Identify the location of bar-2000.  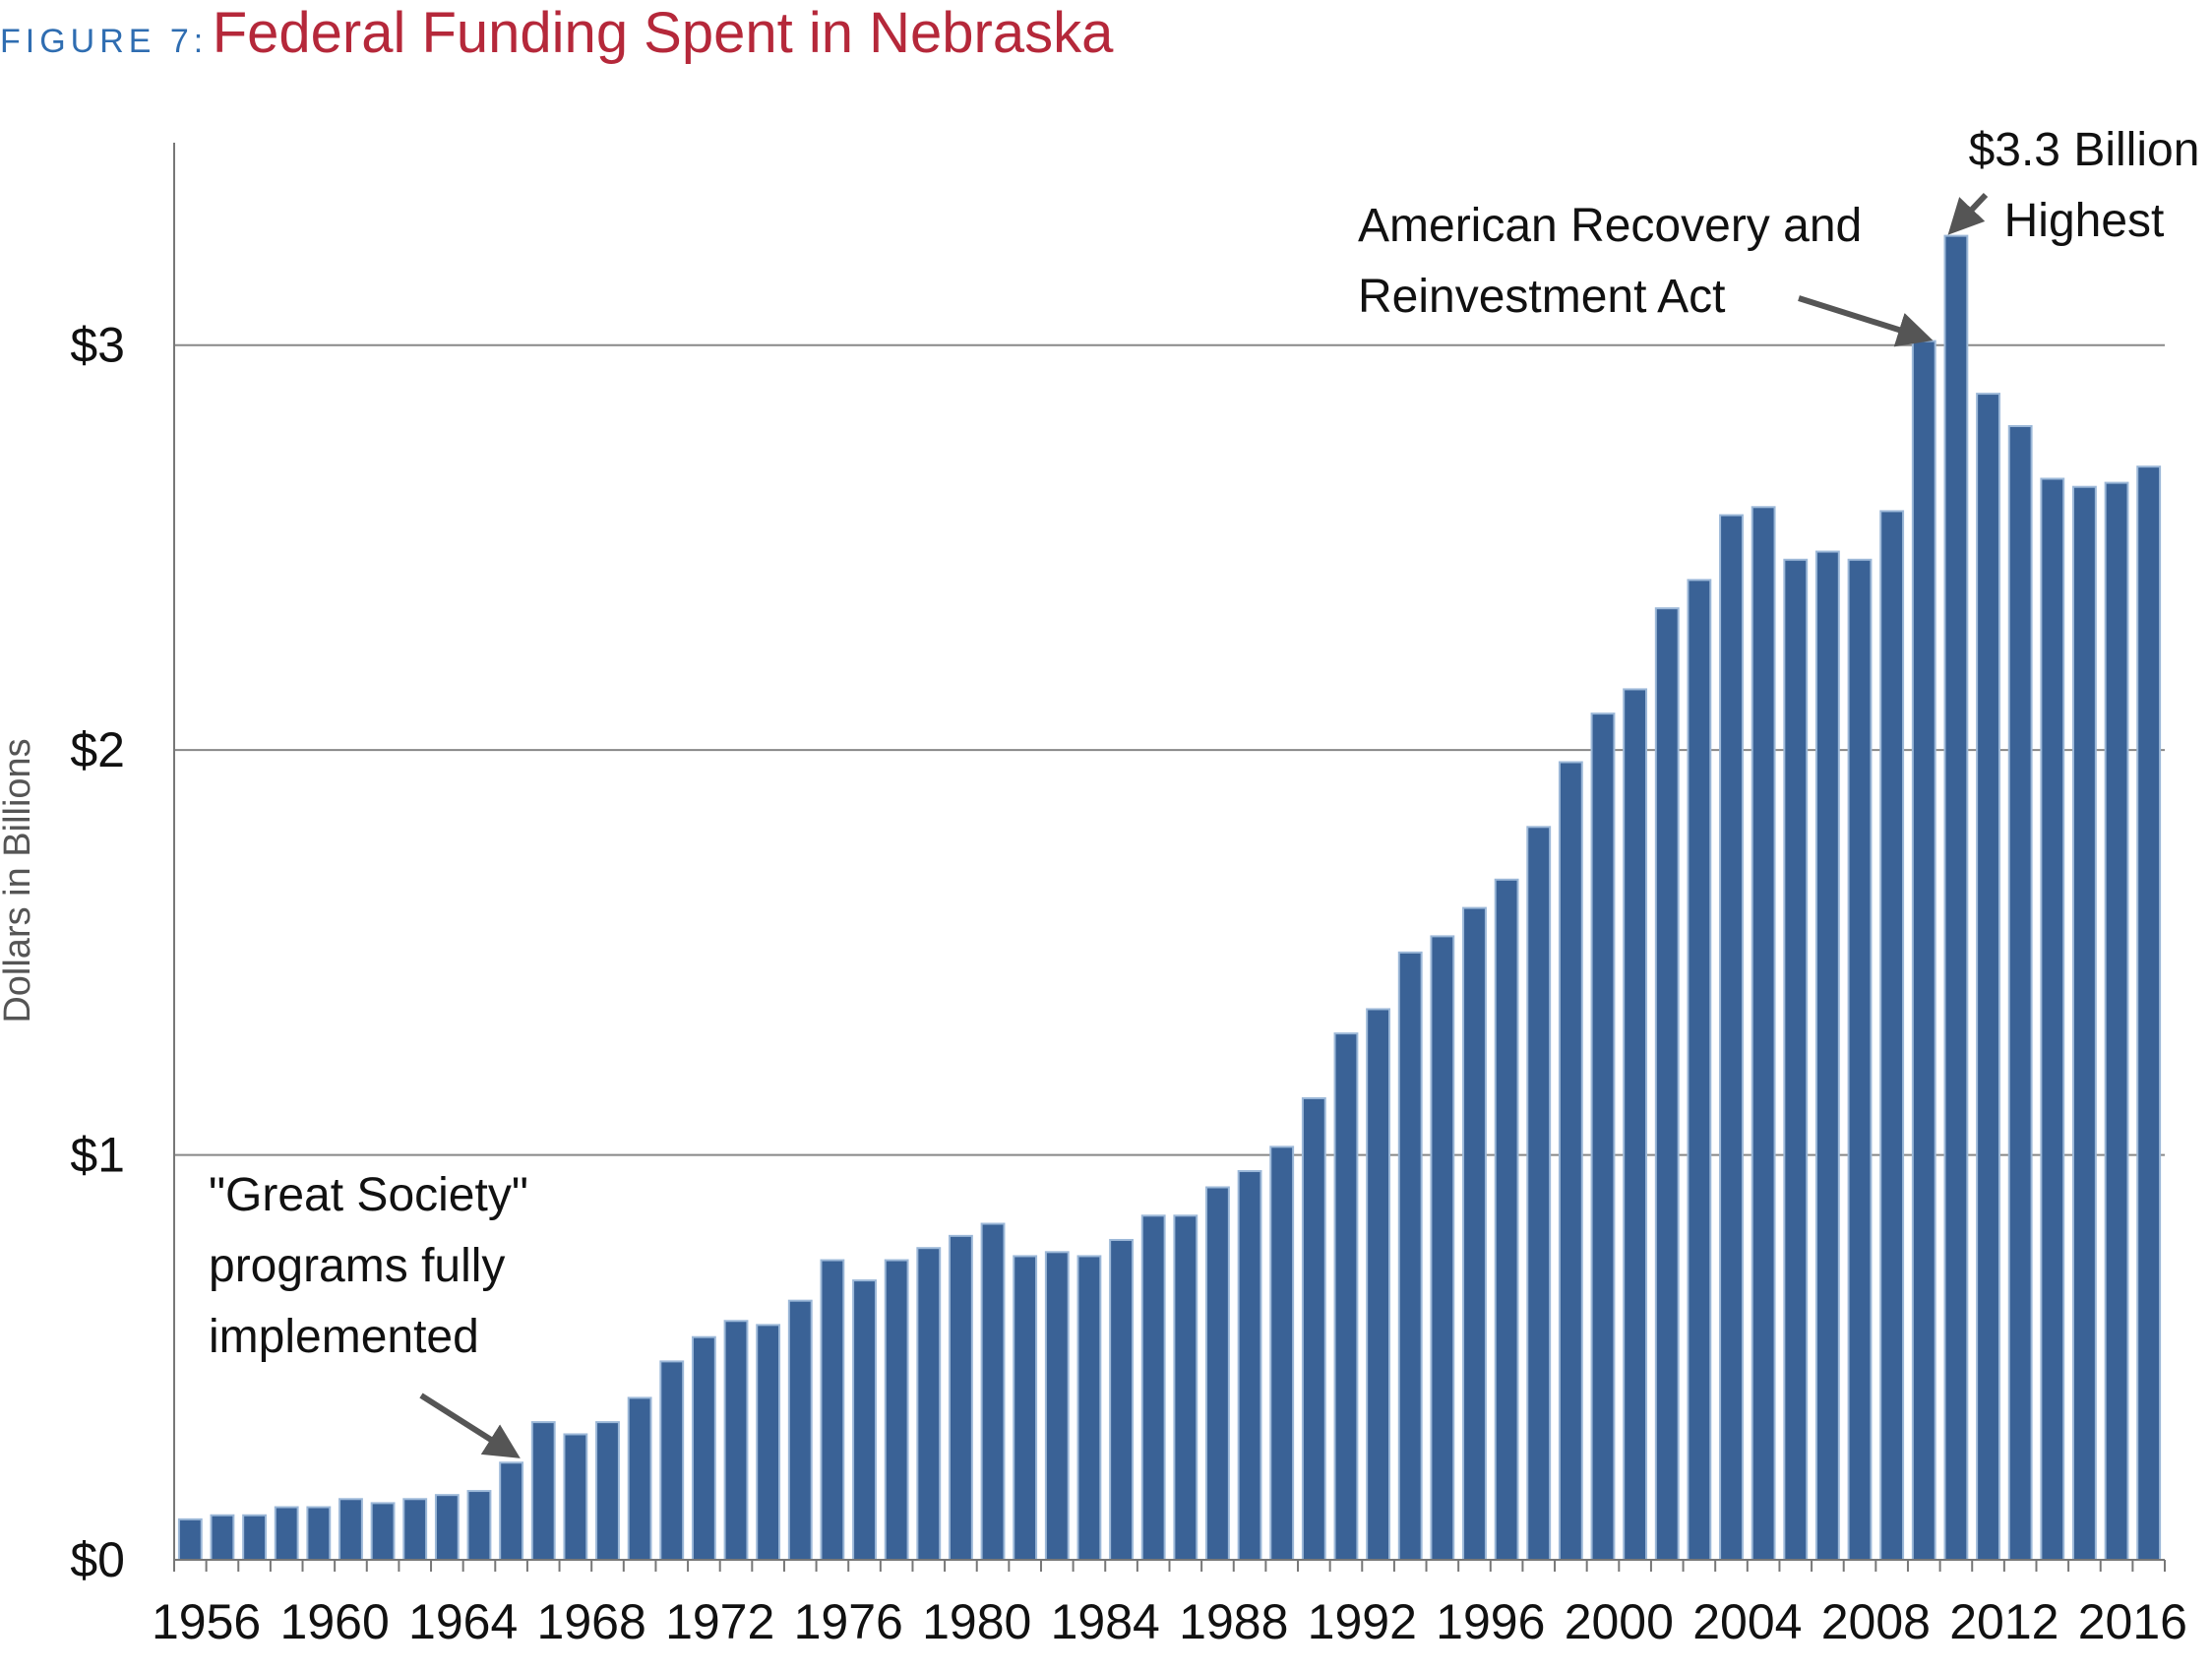
(1603, 1136).